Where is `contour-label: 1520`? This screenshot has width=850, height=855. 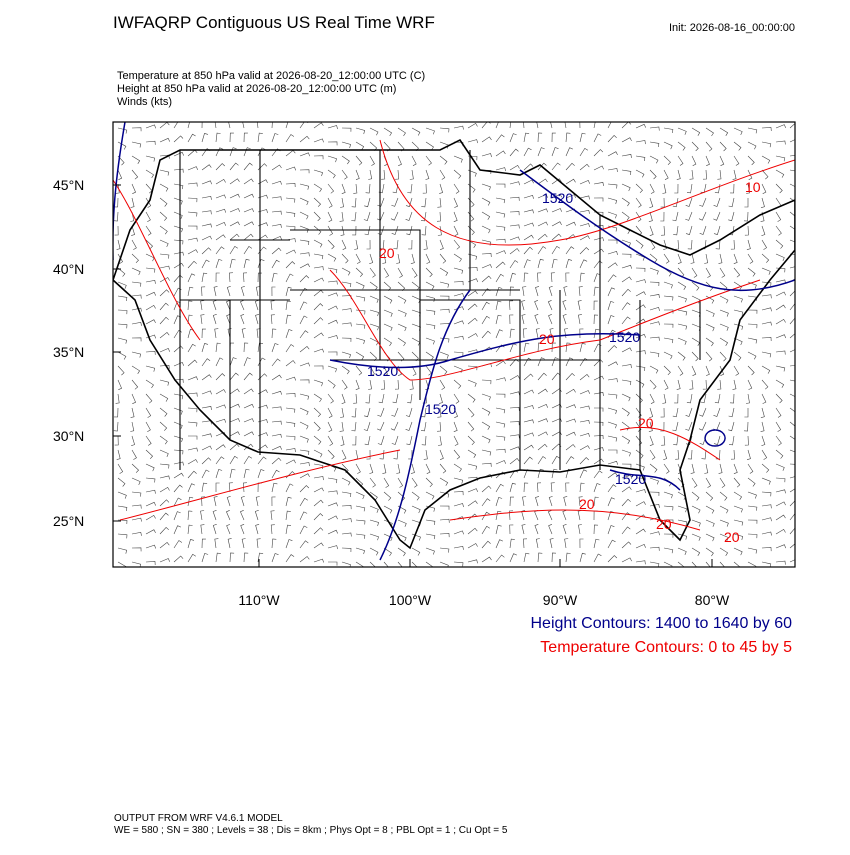
contour-label: 1520 is located at coordinates (630, 479).